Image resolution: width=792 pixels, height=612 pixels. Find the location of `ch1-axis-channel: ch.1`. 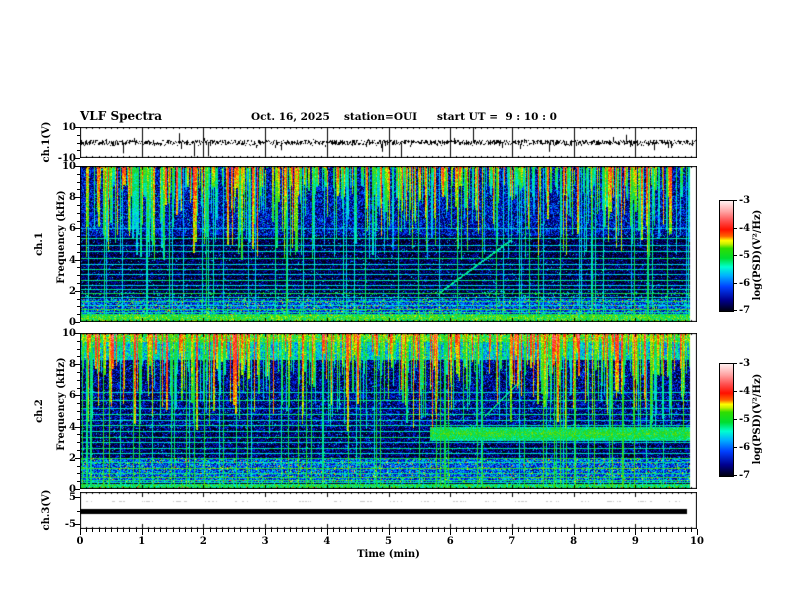

ch1-axis-channel: ch.1 is located at coordinates (39, 244).